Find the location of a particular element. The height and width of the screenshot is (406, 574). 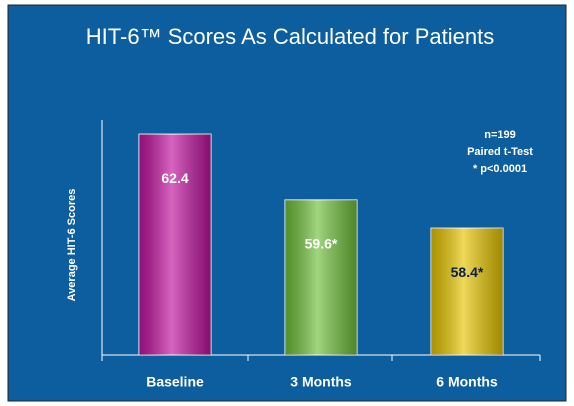

annotation: Paired t-Test is located at coordinates (500, 152).